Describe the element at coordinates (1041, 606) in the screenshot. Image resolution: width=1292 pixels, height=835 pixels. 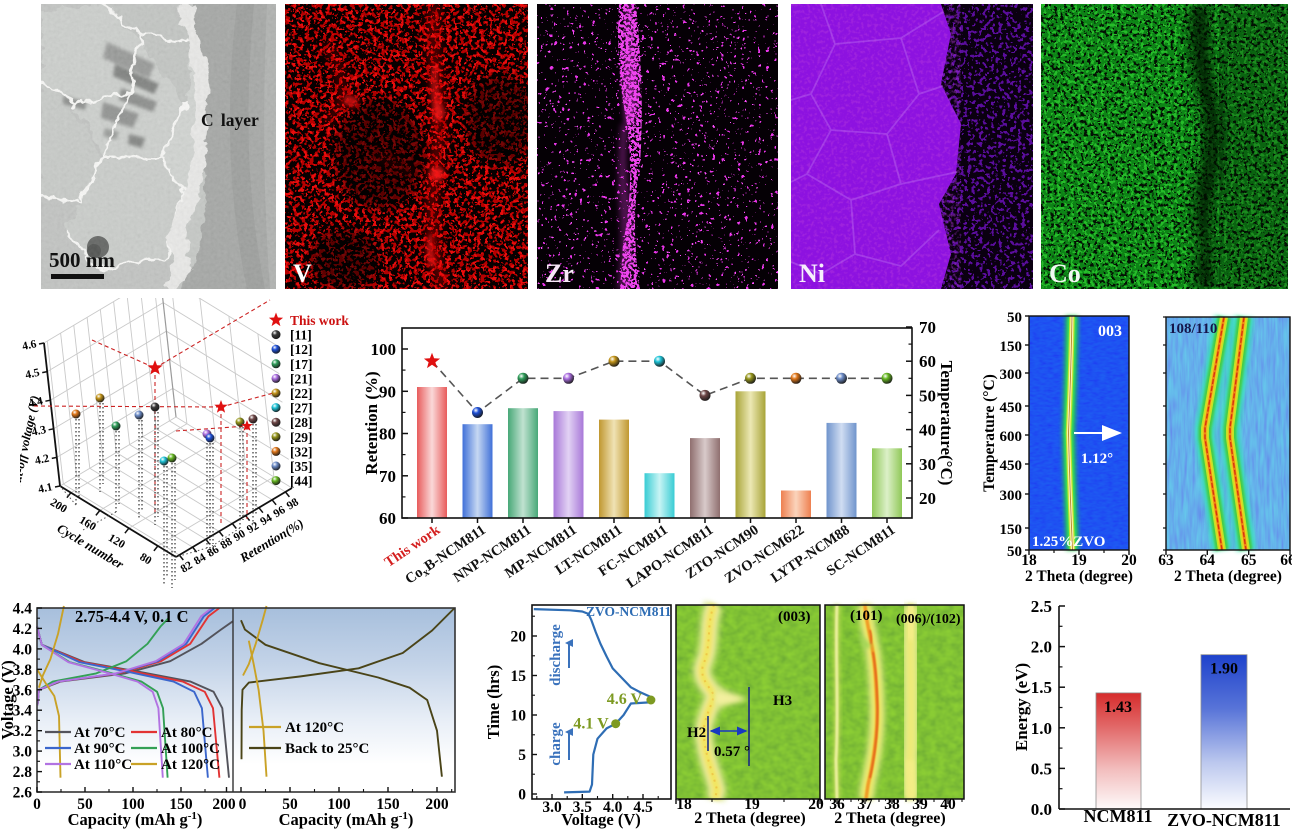
I see `svg-text: 2.5` at that location.